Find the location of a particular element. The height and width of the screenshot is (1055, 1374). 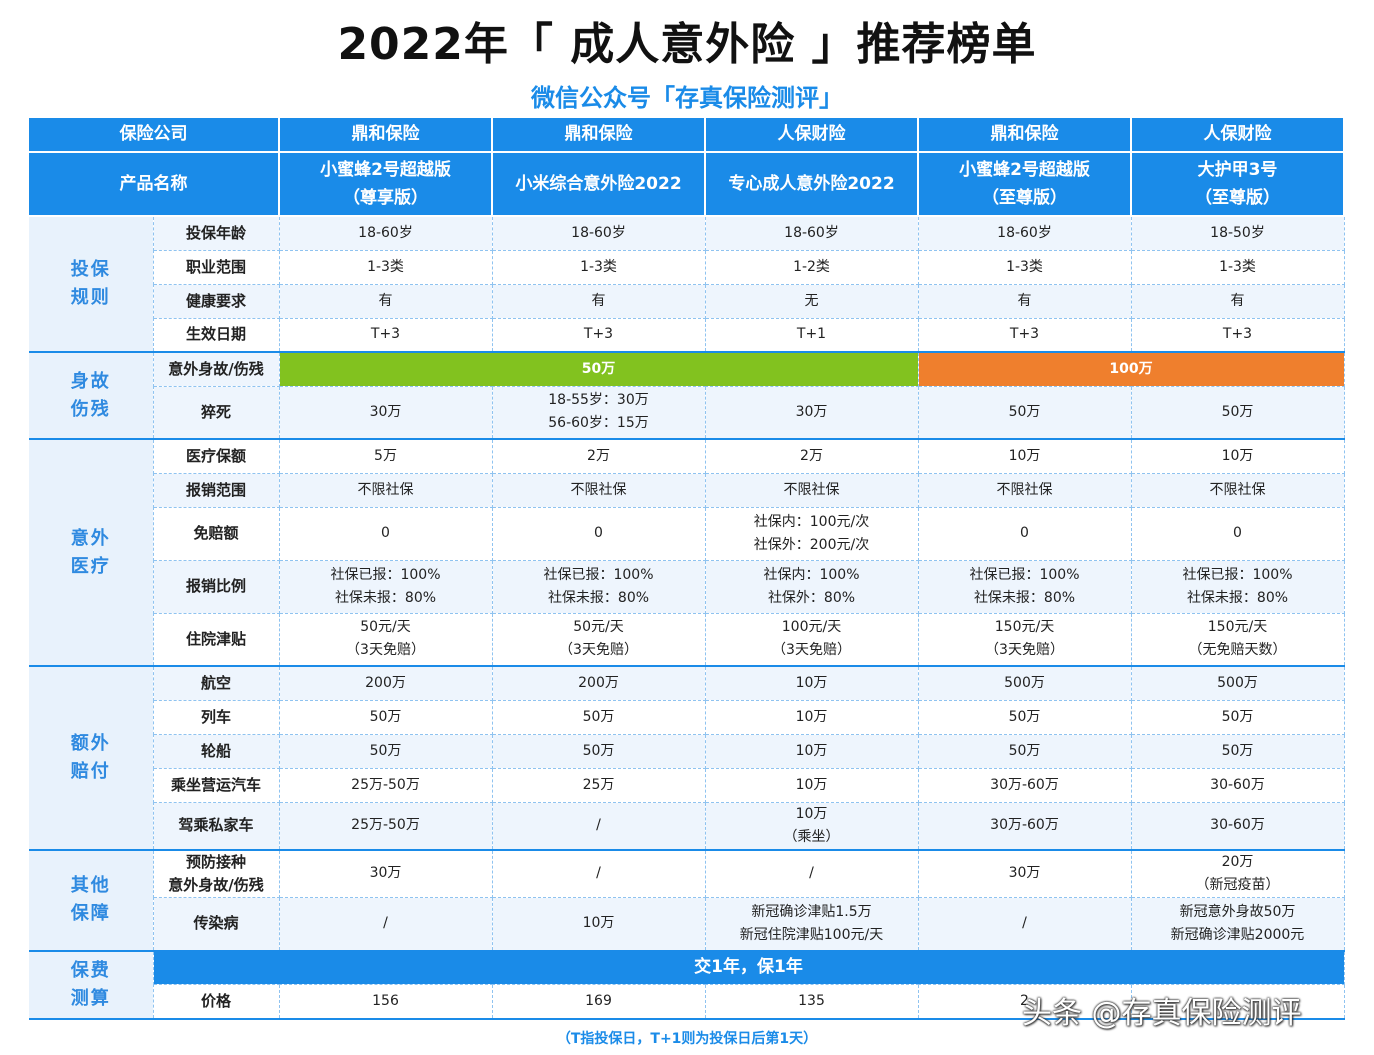

cell-text: 1-3类 is located at coordinates (598, 266).